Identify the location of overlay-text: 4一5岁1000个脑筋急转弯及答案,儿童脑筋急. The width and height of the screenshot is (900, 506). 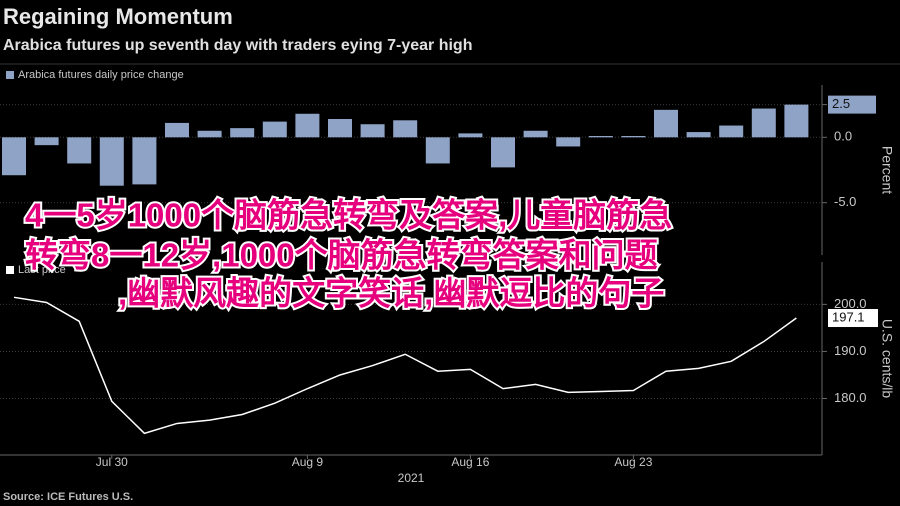
(348, 215).